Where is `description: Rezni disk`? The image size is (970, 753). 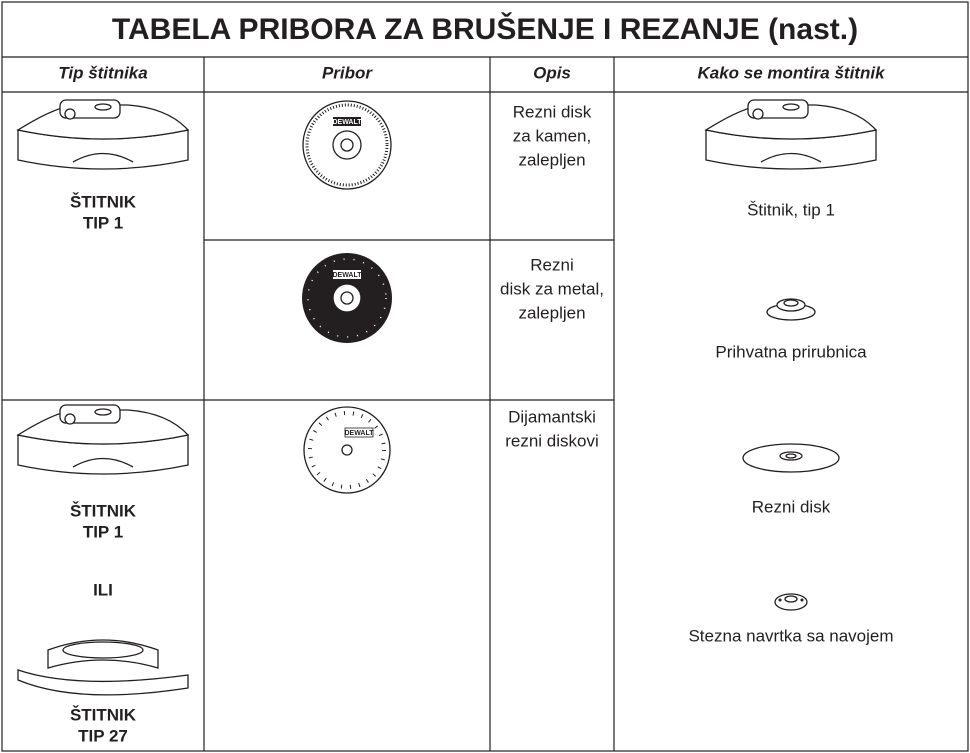
description: Rezni disk is located at coordinates (552, 111).